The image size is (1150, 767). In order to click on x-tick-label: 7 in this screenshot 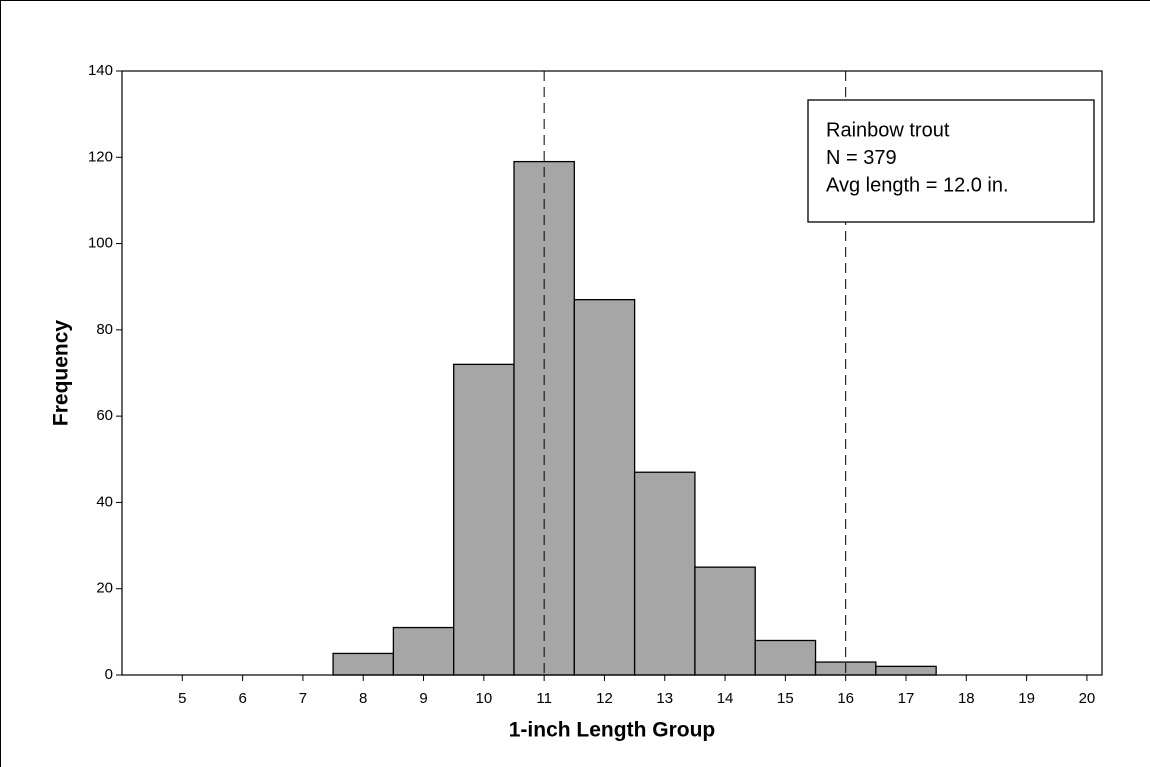, I will do `click(303, 698)`.